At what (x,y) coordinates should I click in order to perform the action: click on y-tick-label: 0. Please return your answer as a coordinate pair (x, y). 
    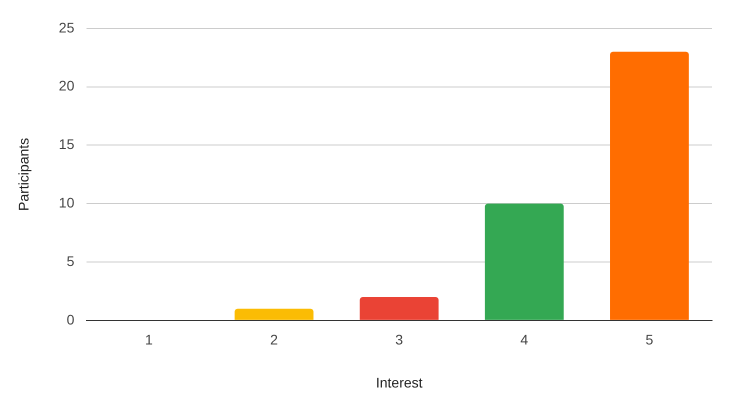
    Looking at the image, I should click on (70, 319).